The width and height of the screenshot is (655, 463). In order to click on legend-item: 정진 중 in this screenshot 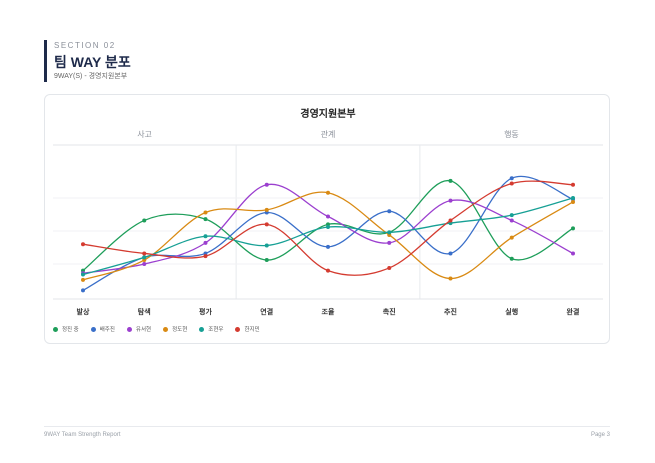, I will do `click(66, 329)`.